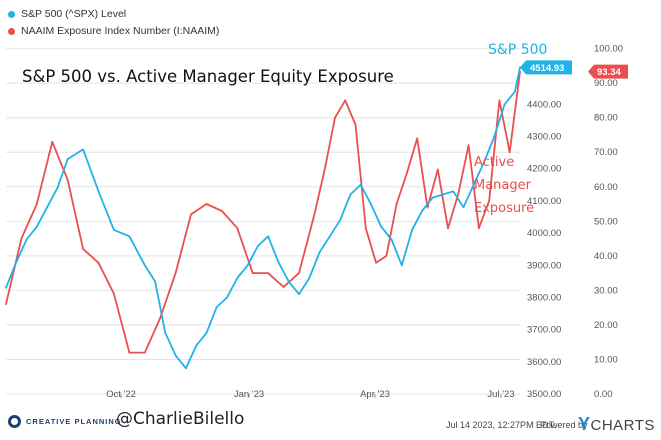 Image resolution: width=661 pixels, height=440 pixels. What do you see at coordinates (544, 104) in the screenshot?
I see `left-axis-tick-9: 4400.00` at bounding box center [544, 104].